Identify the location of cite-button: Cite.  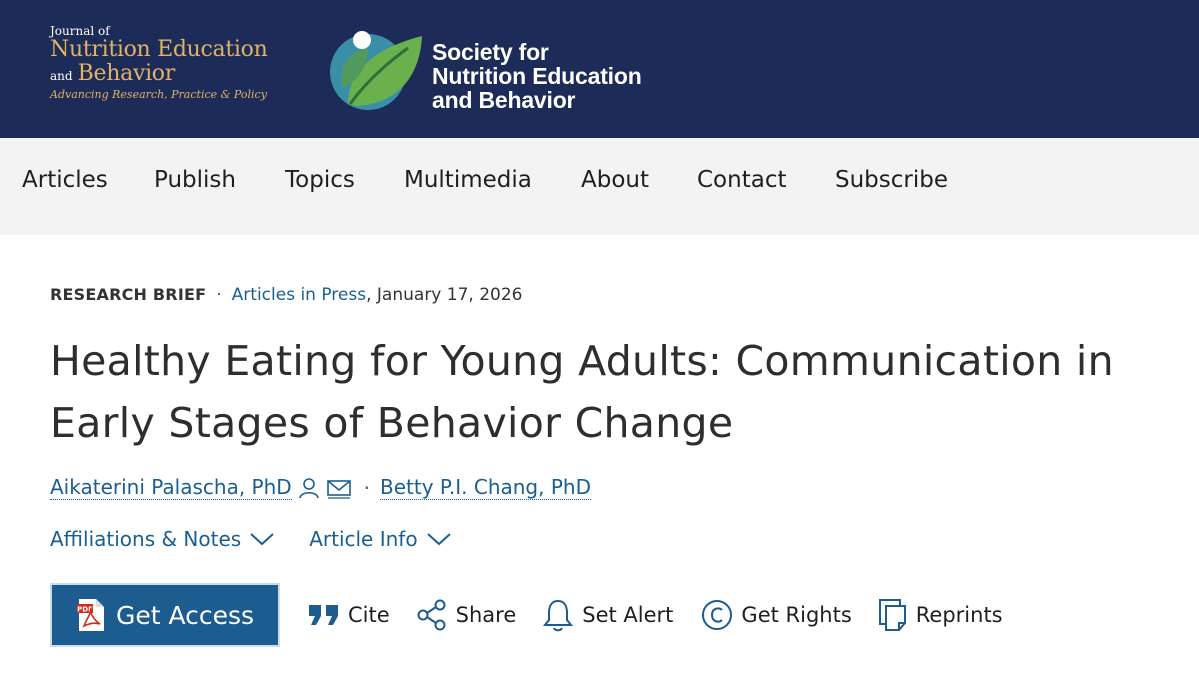
(349, 615).